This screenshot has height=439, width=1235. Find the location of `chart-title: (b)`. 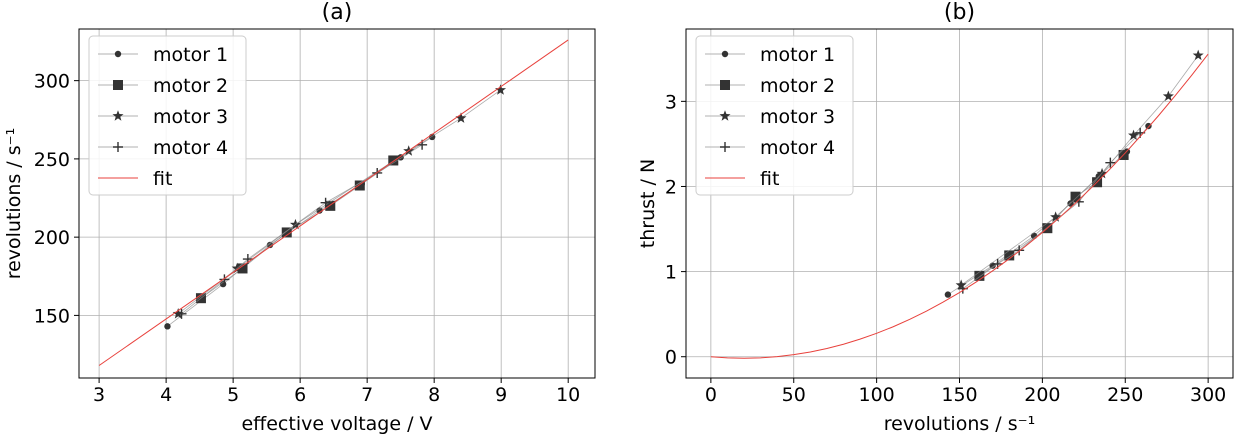

chart-title: (b) is located at coordinates (959, 12).